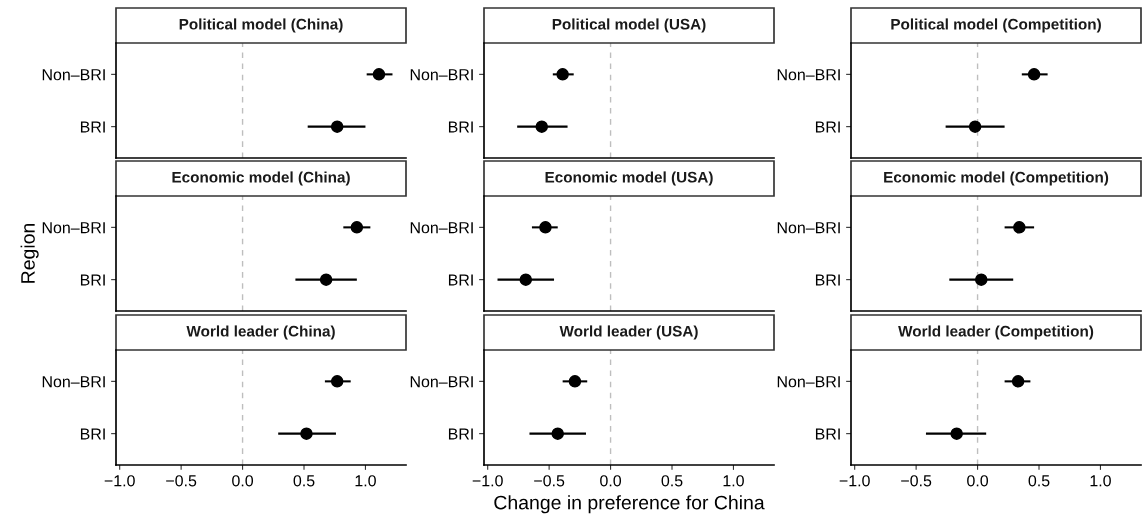  Describe the element at coordinates (29, 253) in the screenshot. I see `y-axis-title: Region` at that location.